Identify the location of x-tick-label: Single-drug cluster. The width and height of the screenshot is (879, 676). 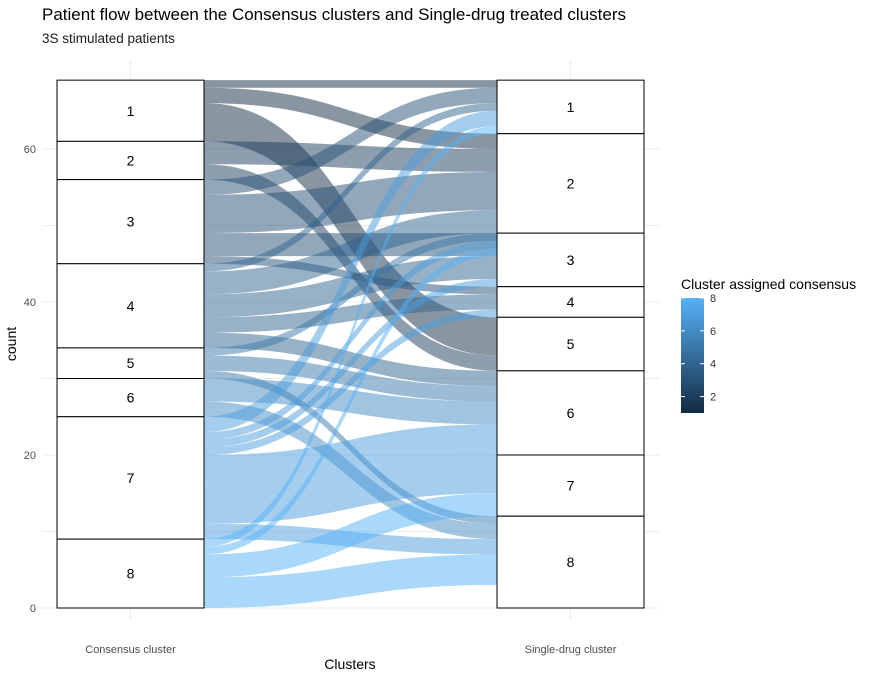
(571, 650).